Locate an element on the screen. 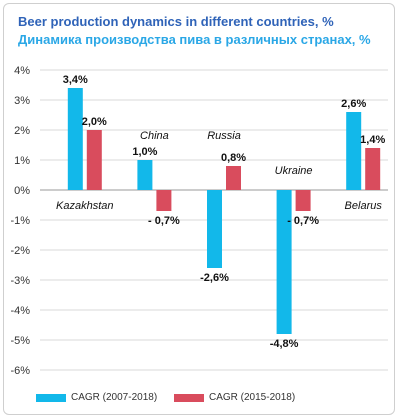  legend-swatch-blue is located at coordinates (51, 397).